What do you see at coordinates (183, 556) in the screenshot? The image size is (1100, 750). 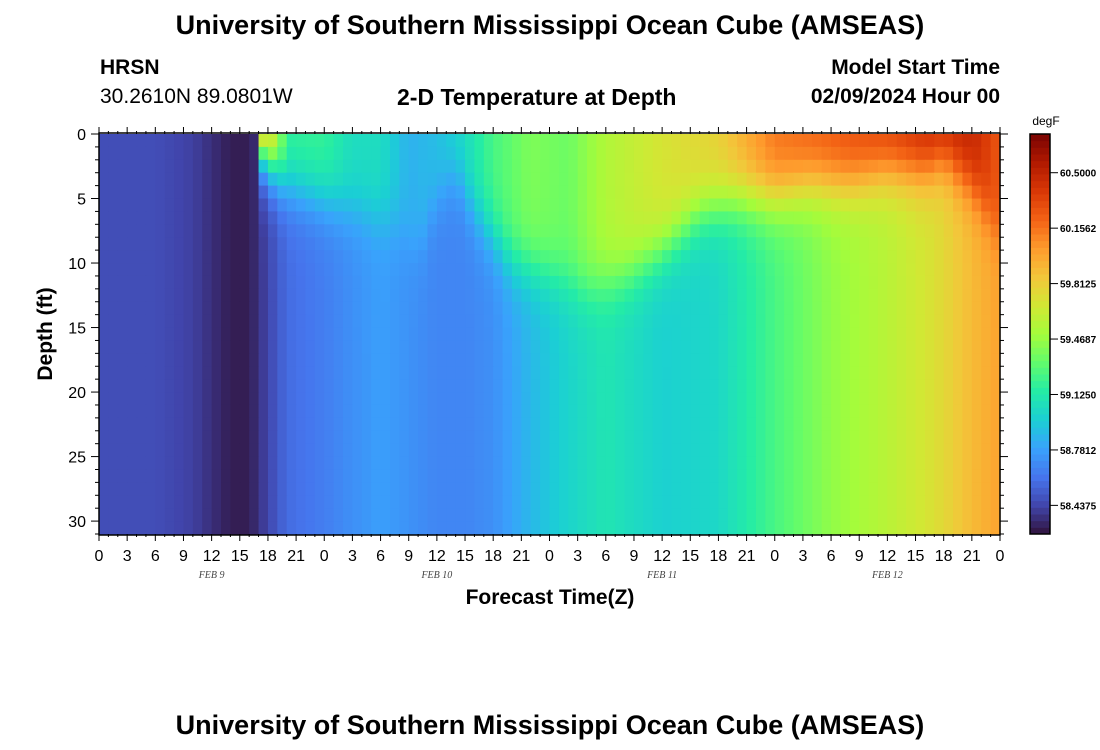 I see `x-tick-label: 9` at bounding box center [183, 556].